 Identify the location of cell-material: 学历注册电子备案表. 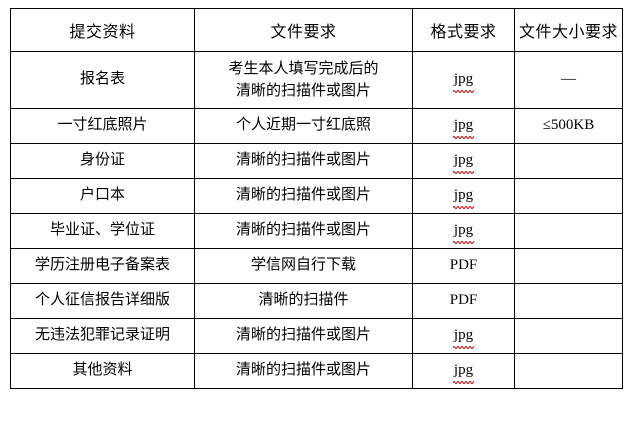
(102, 266).